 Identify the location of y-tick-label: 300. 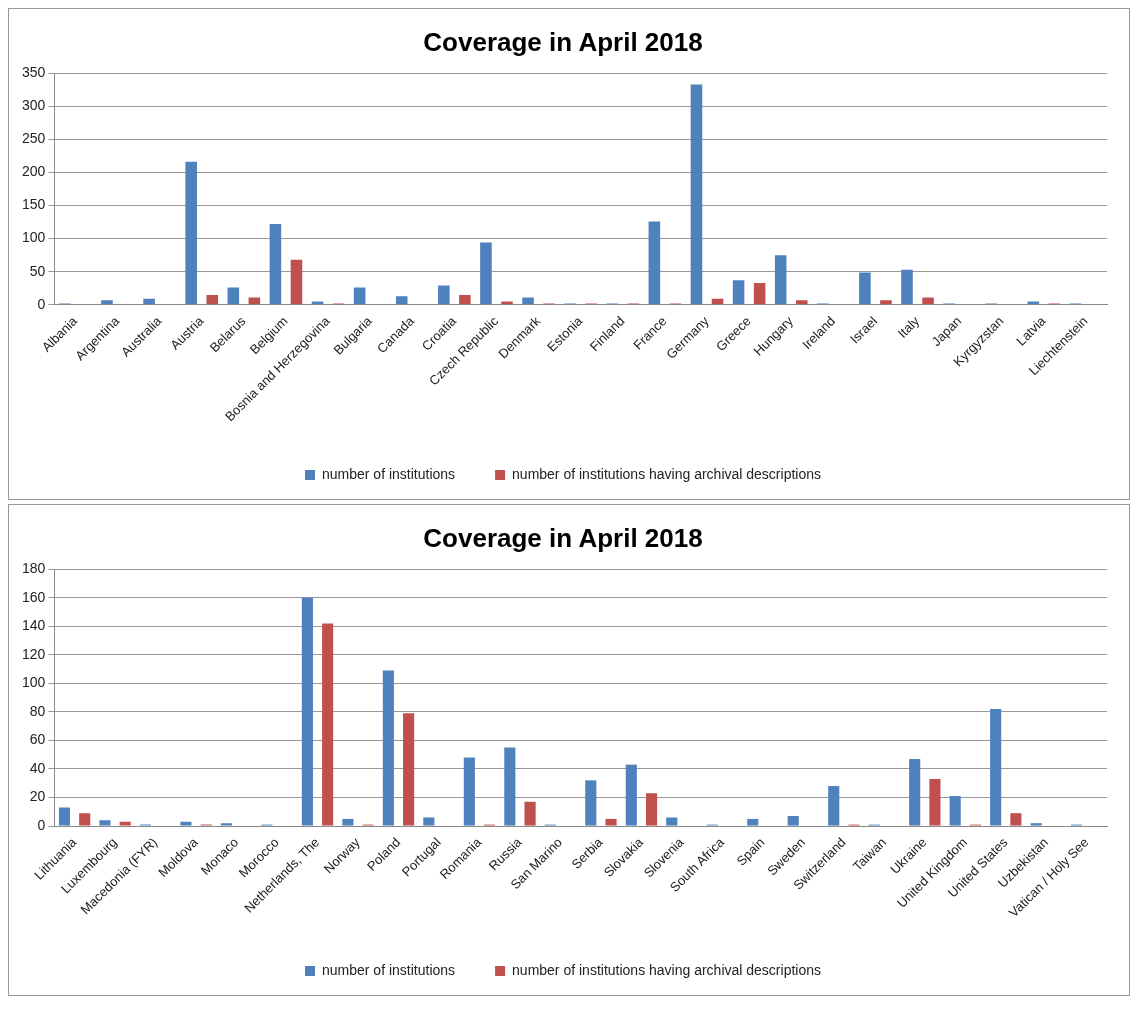
(34, 105).